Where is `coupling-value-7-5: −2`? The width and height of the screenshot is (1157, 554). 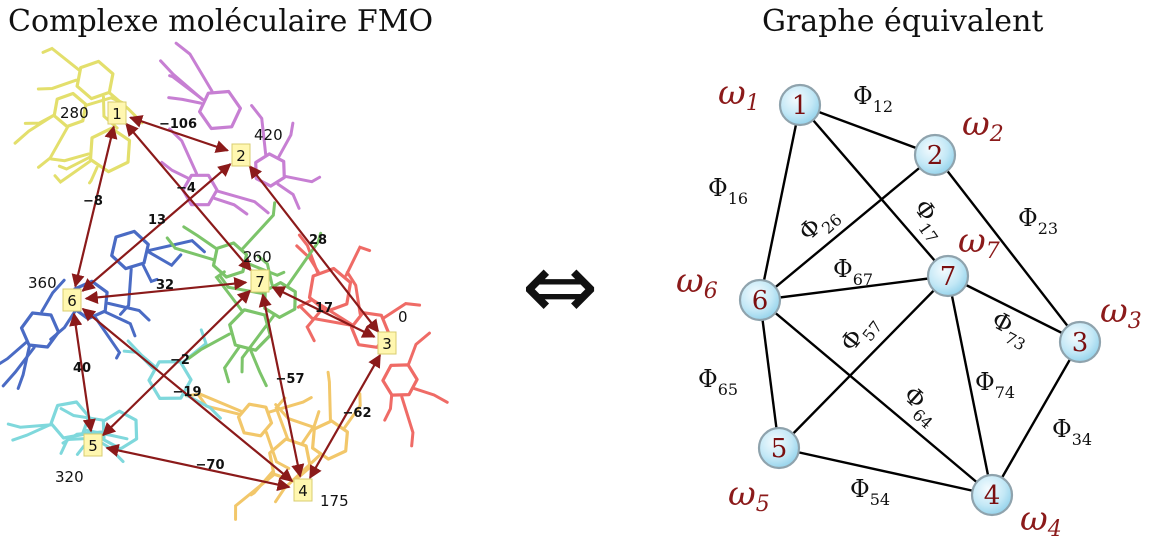 coupling-value-7-5: −2 is located at coordinates (180, 360).